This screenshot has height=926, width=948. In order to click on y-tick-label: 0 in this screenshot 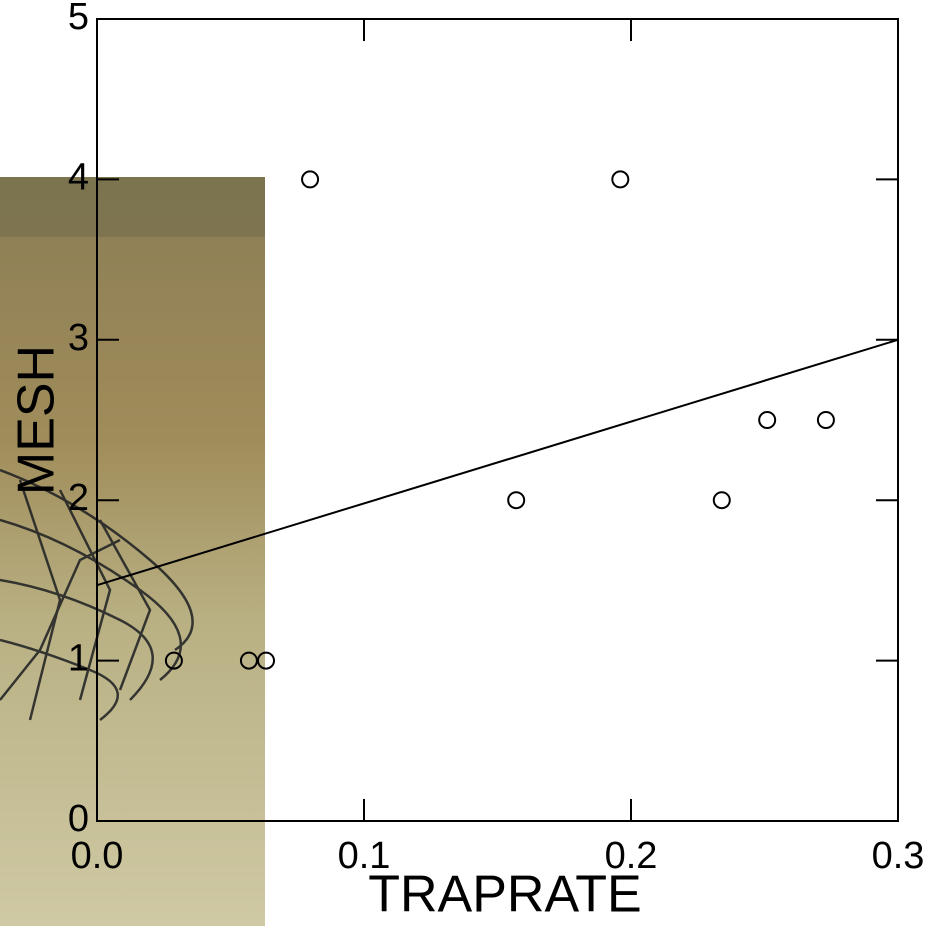, I will do `click(78, 819)`.